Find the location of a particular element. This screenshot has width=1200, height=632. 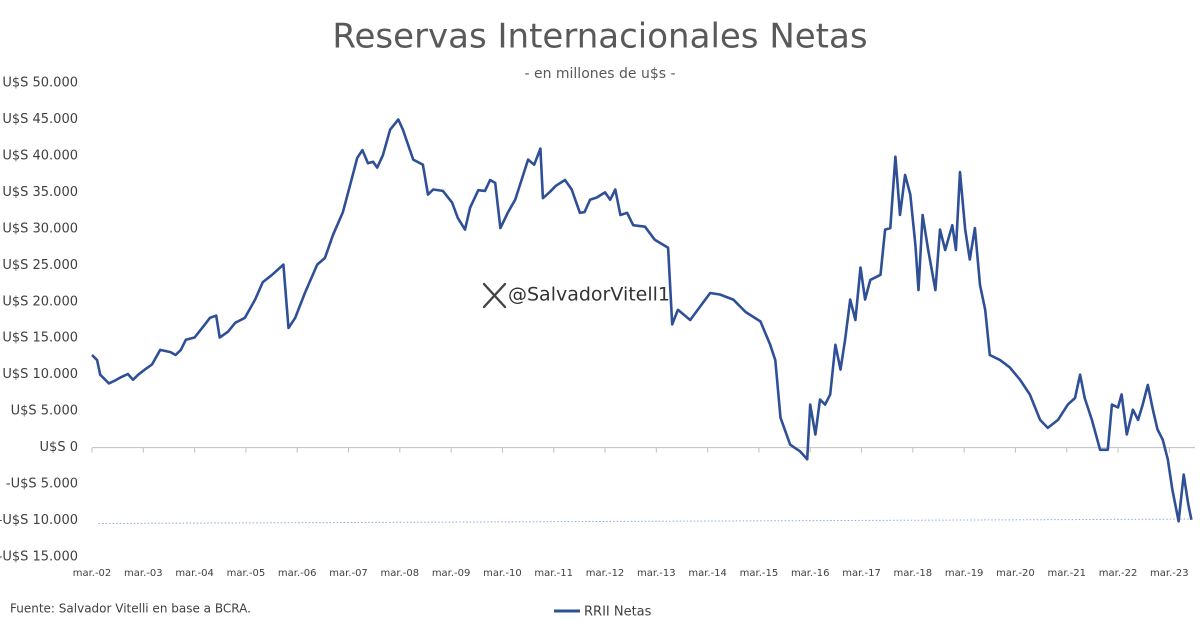

y-tick-label: U$S 0 is located at coordinates (59, 447).